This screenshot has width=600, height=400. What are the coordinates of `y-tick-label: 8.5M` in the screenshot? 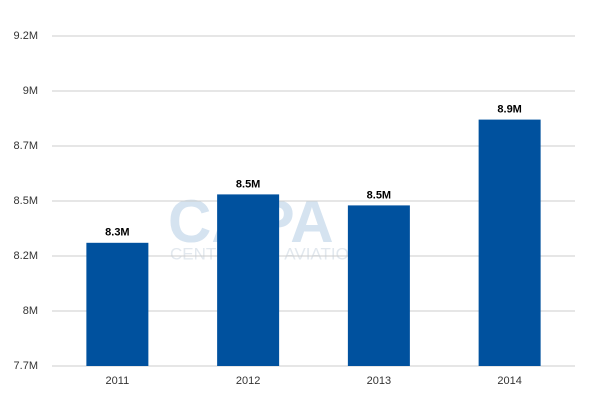 It's located at (26, 201).